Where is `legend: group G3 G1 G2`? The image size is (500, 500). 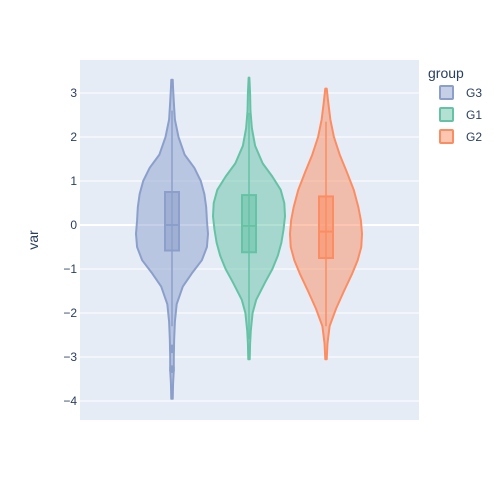 legend: group G3 G1 G2 is located at coordinates (455, 104).